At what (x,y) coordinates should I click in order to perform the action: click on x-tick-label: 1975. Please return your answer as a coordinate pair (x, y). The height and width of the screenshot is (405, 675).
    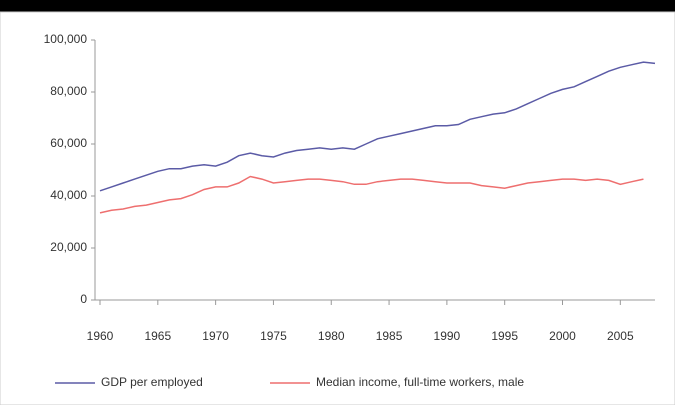
    Looking at the image, I should click on (273, 336).